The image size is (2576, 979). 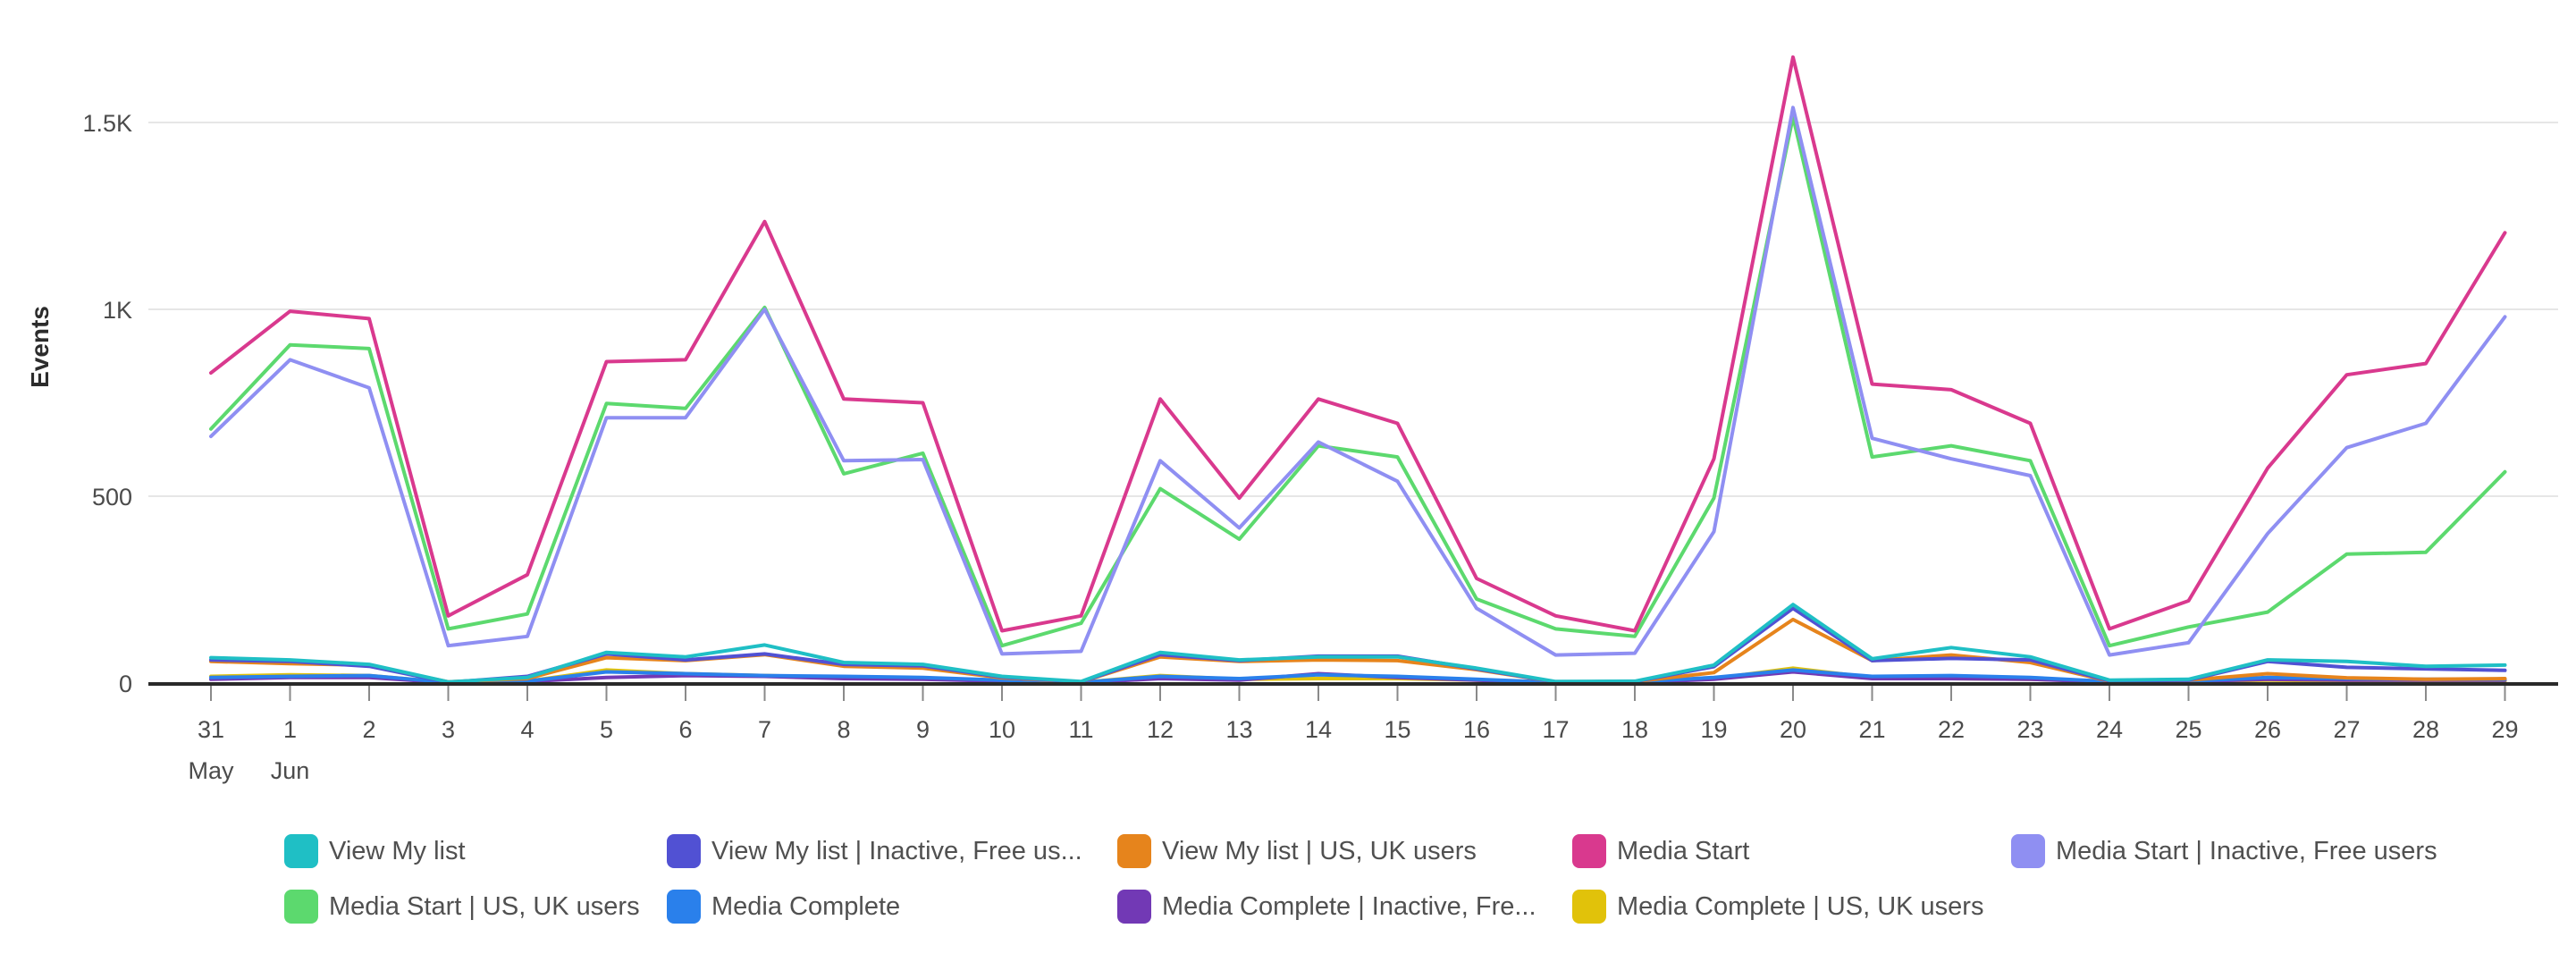 What do you see at coordinates (1161, 729) in the screenshot?
I see `x-tick-label: 12` at bounding box center [1161, 729].